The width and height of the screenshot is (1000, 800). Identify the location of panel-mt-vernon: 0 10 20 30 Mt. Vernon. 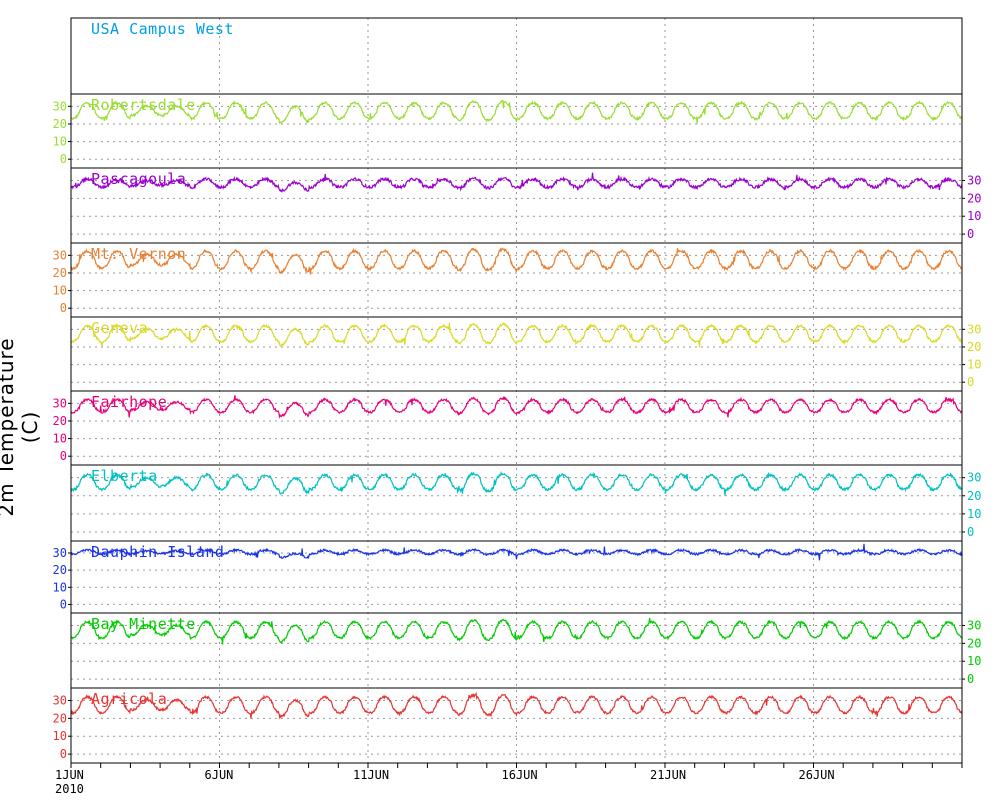
(508, 280).